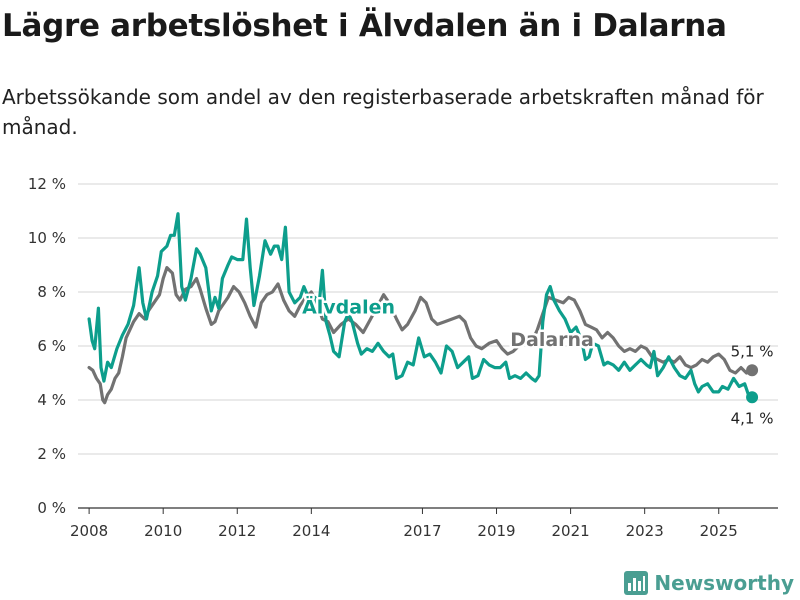  I want to click on series-end-label-dalarna: 5,1 %, so click(752, 351).